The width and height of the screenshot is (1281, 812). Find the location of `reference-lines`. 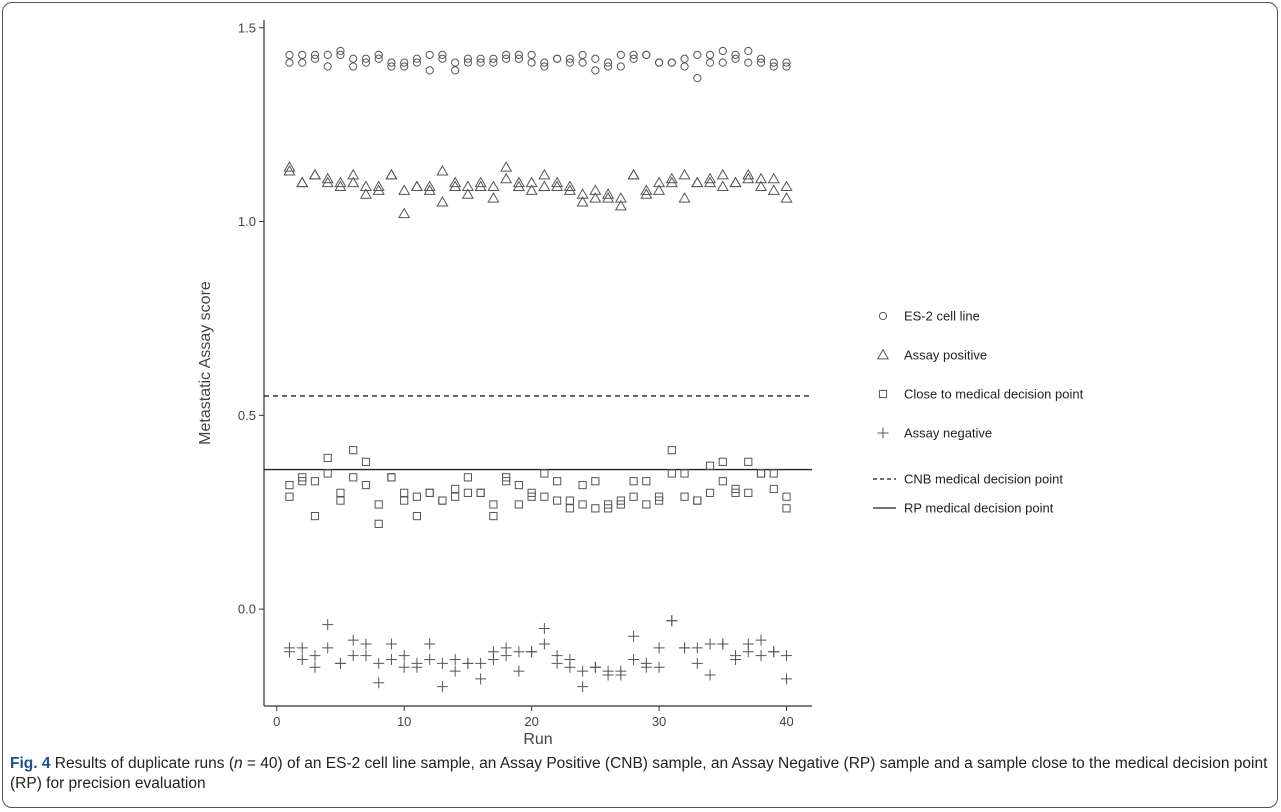

reference-lines is located at coordinates (538, 433).